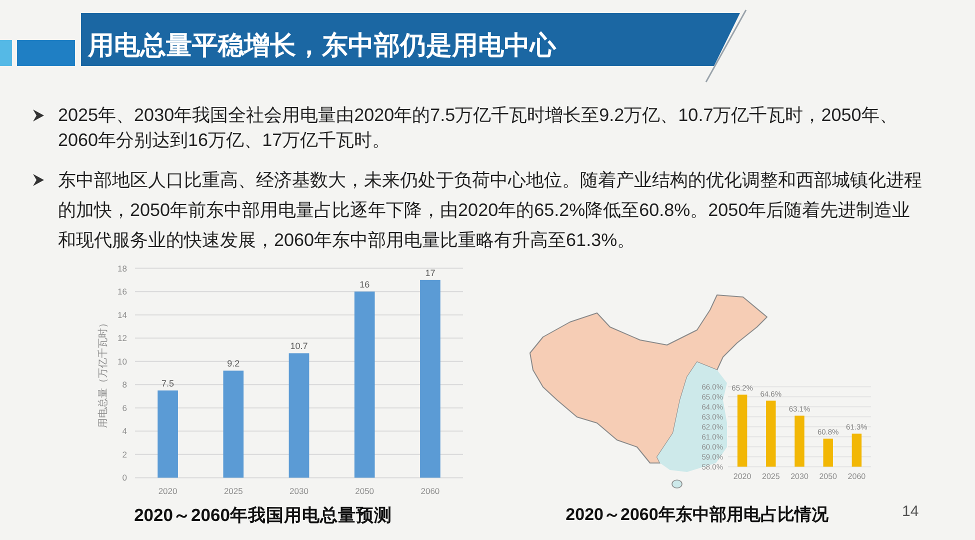 The image size is (975, 540). I want to click on text: 2020～2060年东中部用电占比情况, so click(698, 514).